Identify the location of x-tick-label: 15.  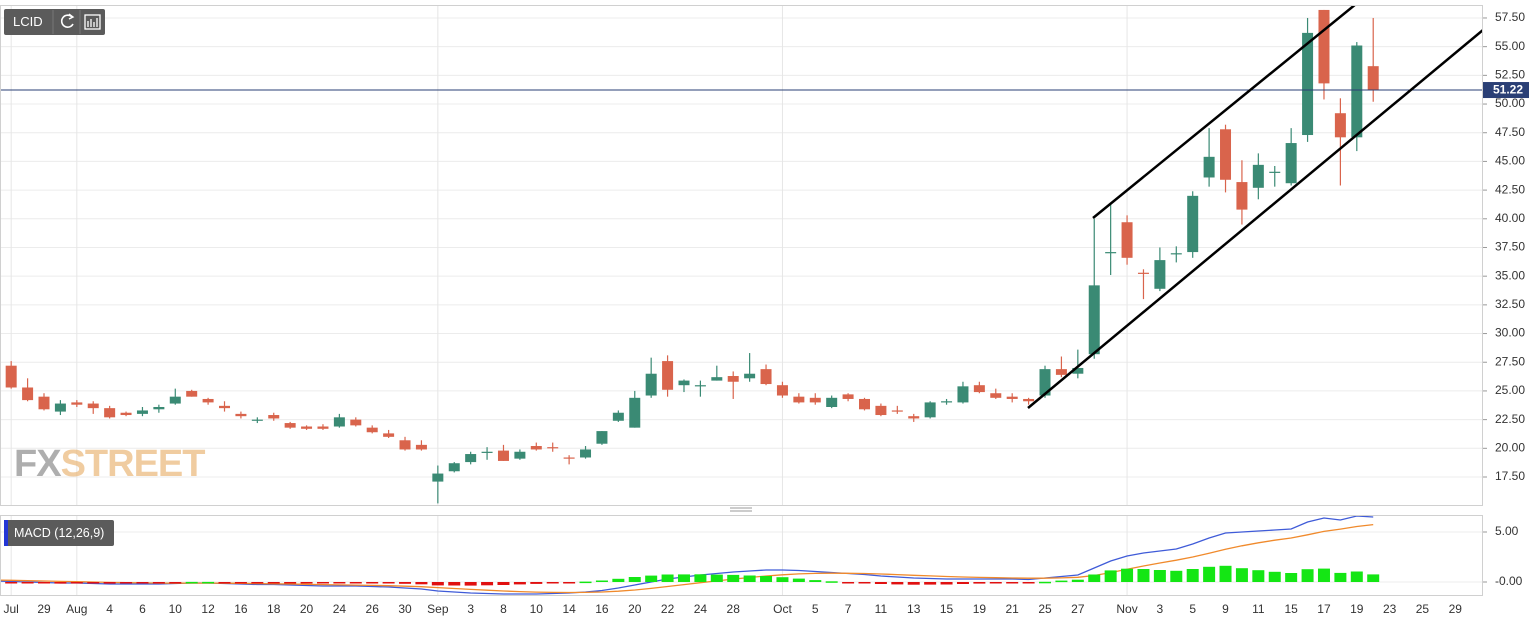
(947, 609).